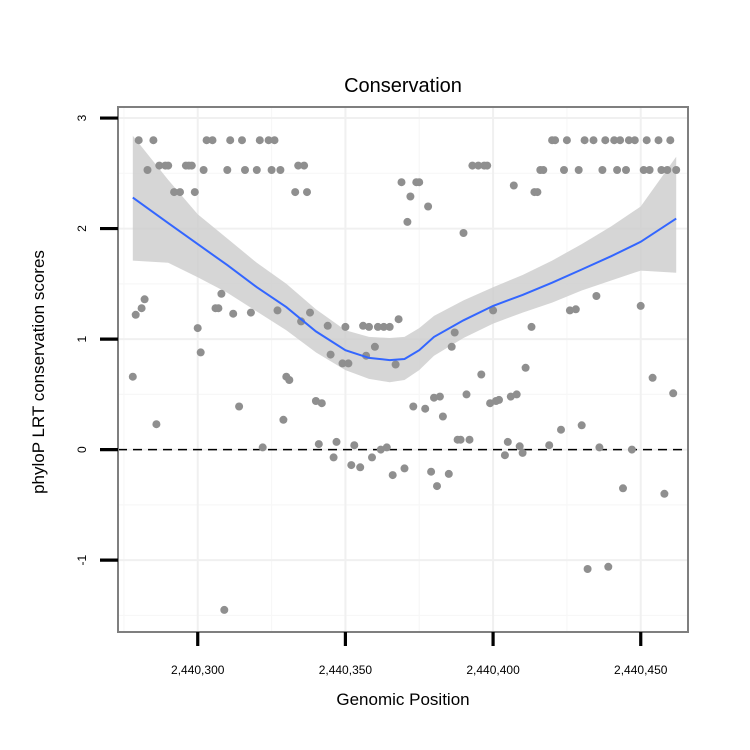 Image resolution: width=750 pixels, height=750 pixels. I want to click on x-tick-label: 2,440,350, so click(346, 670).